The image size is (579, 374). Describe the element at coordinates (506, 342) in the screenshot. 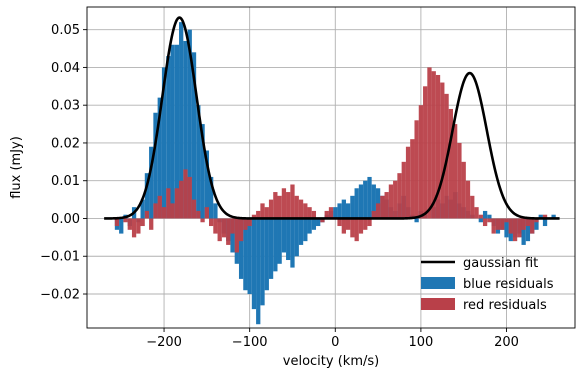

I see `x-tick-label: 200` at that location.